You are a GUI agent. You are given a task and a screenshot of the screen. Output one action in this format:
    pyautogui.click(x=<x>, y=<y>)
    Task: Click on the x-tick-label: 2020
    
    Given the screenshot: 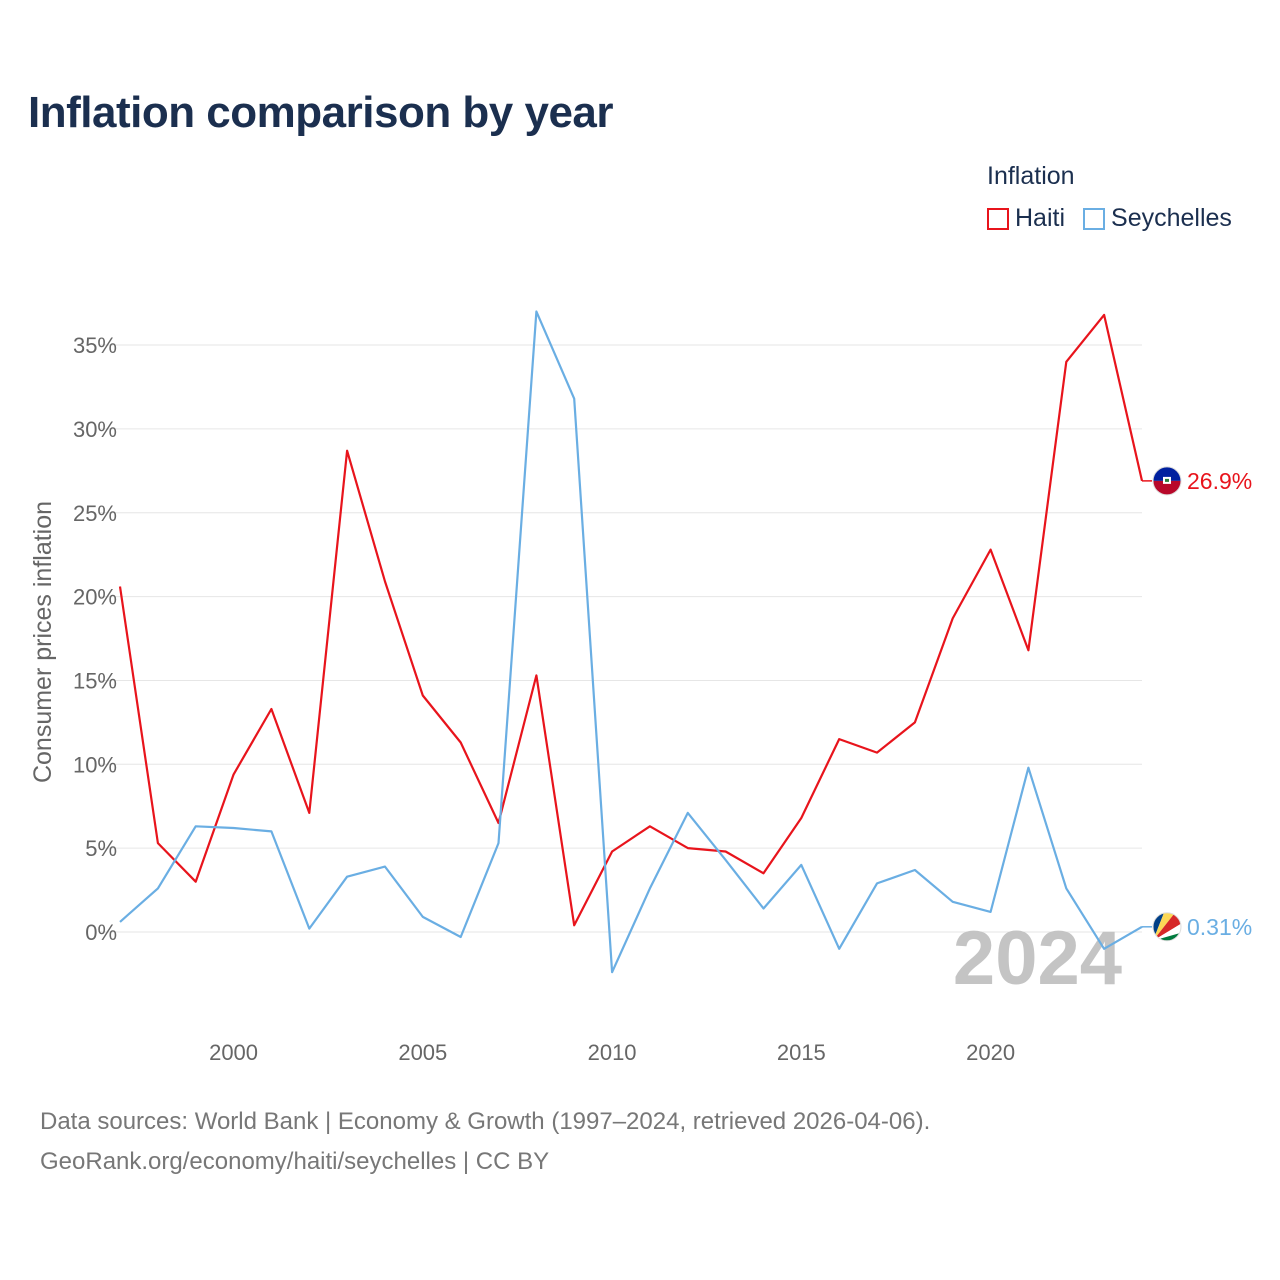 What is the action you would take?
    pyautogui.click(x=990, y=1052)
    